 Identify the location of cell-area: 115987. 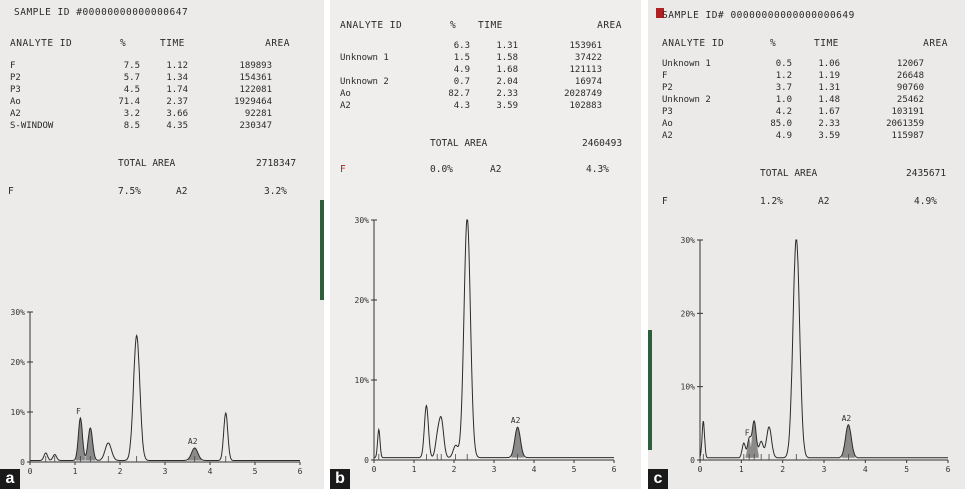
(907, 136).